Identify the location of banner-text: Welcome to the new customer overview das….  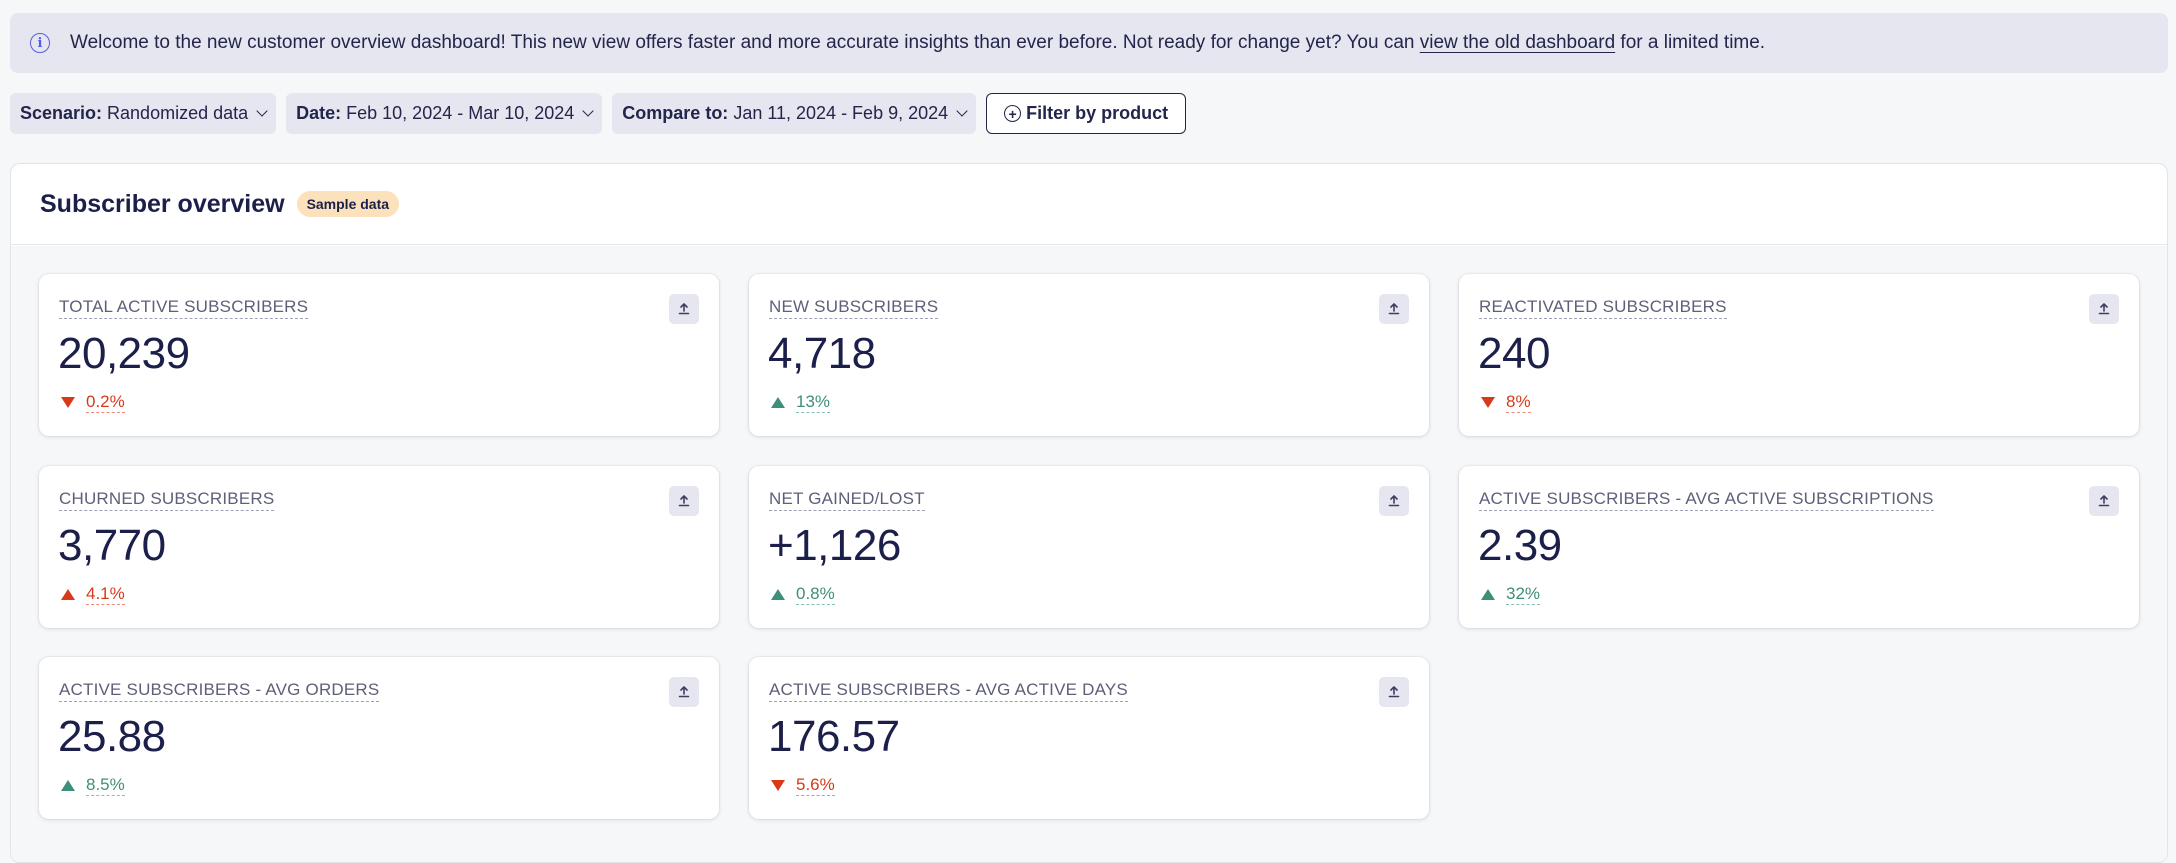
(917, 43).